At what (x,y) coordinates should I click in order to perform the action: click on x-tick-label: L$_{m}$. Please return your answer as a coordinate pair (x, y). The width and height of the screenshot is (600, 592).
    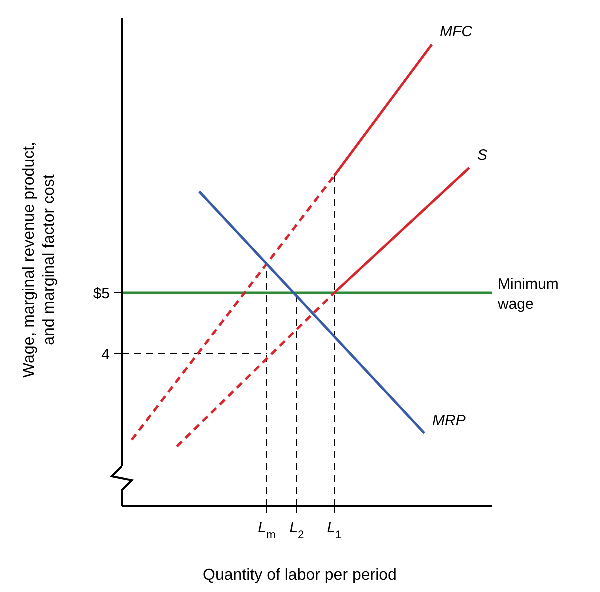
    Looking at the image, I should click on (267, 531).